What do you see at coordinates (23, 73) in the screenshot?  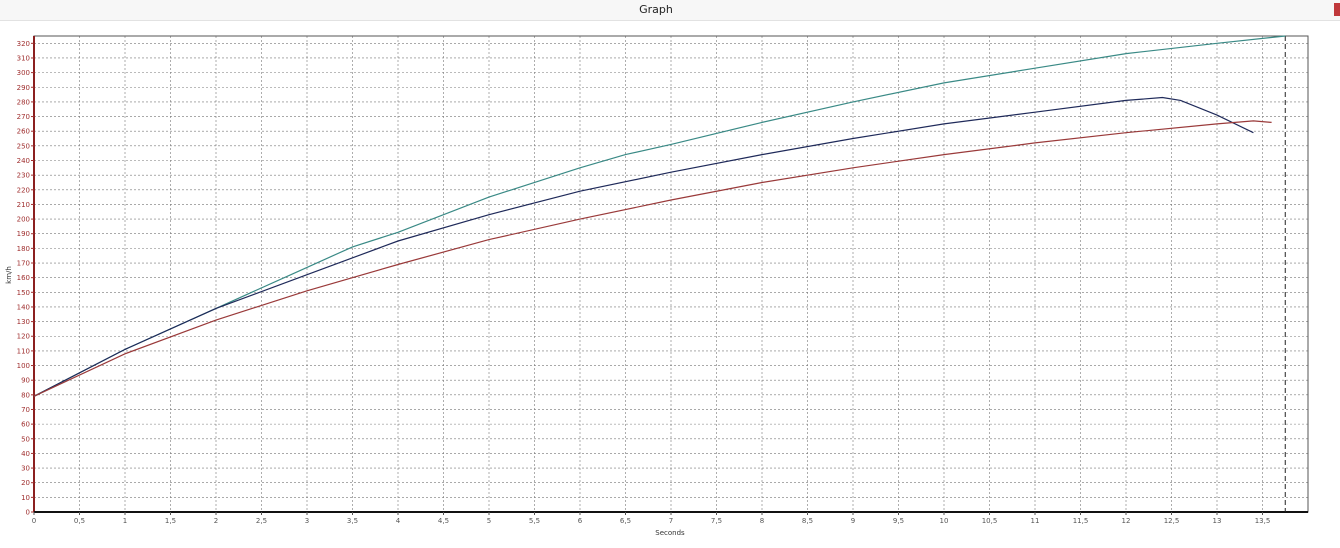 I see `y-tick-label: 300` at bounding box center [23, 73].